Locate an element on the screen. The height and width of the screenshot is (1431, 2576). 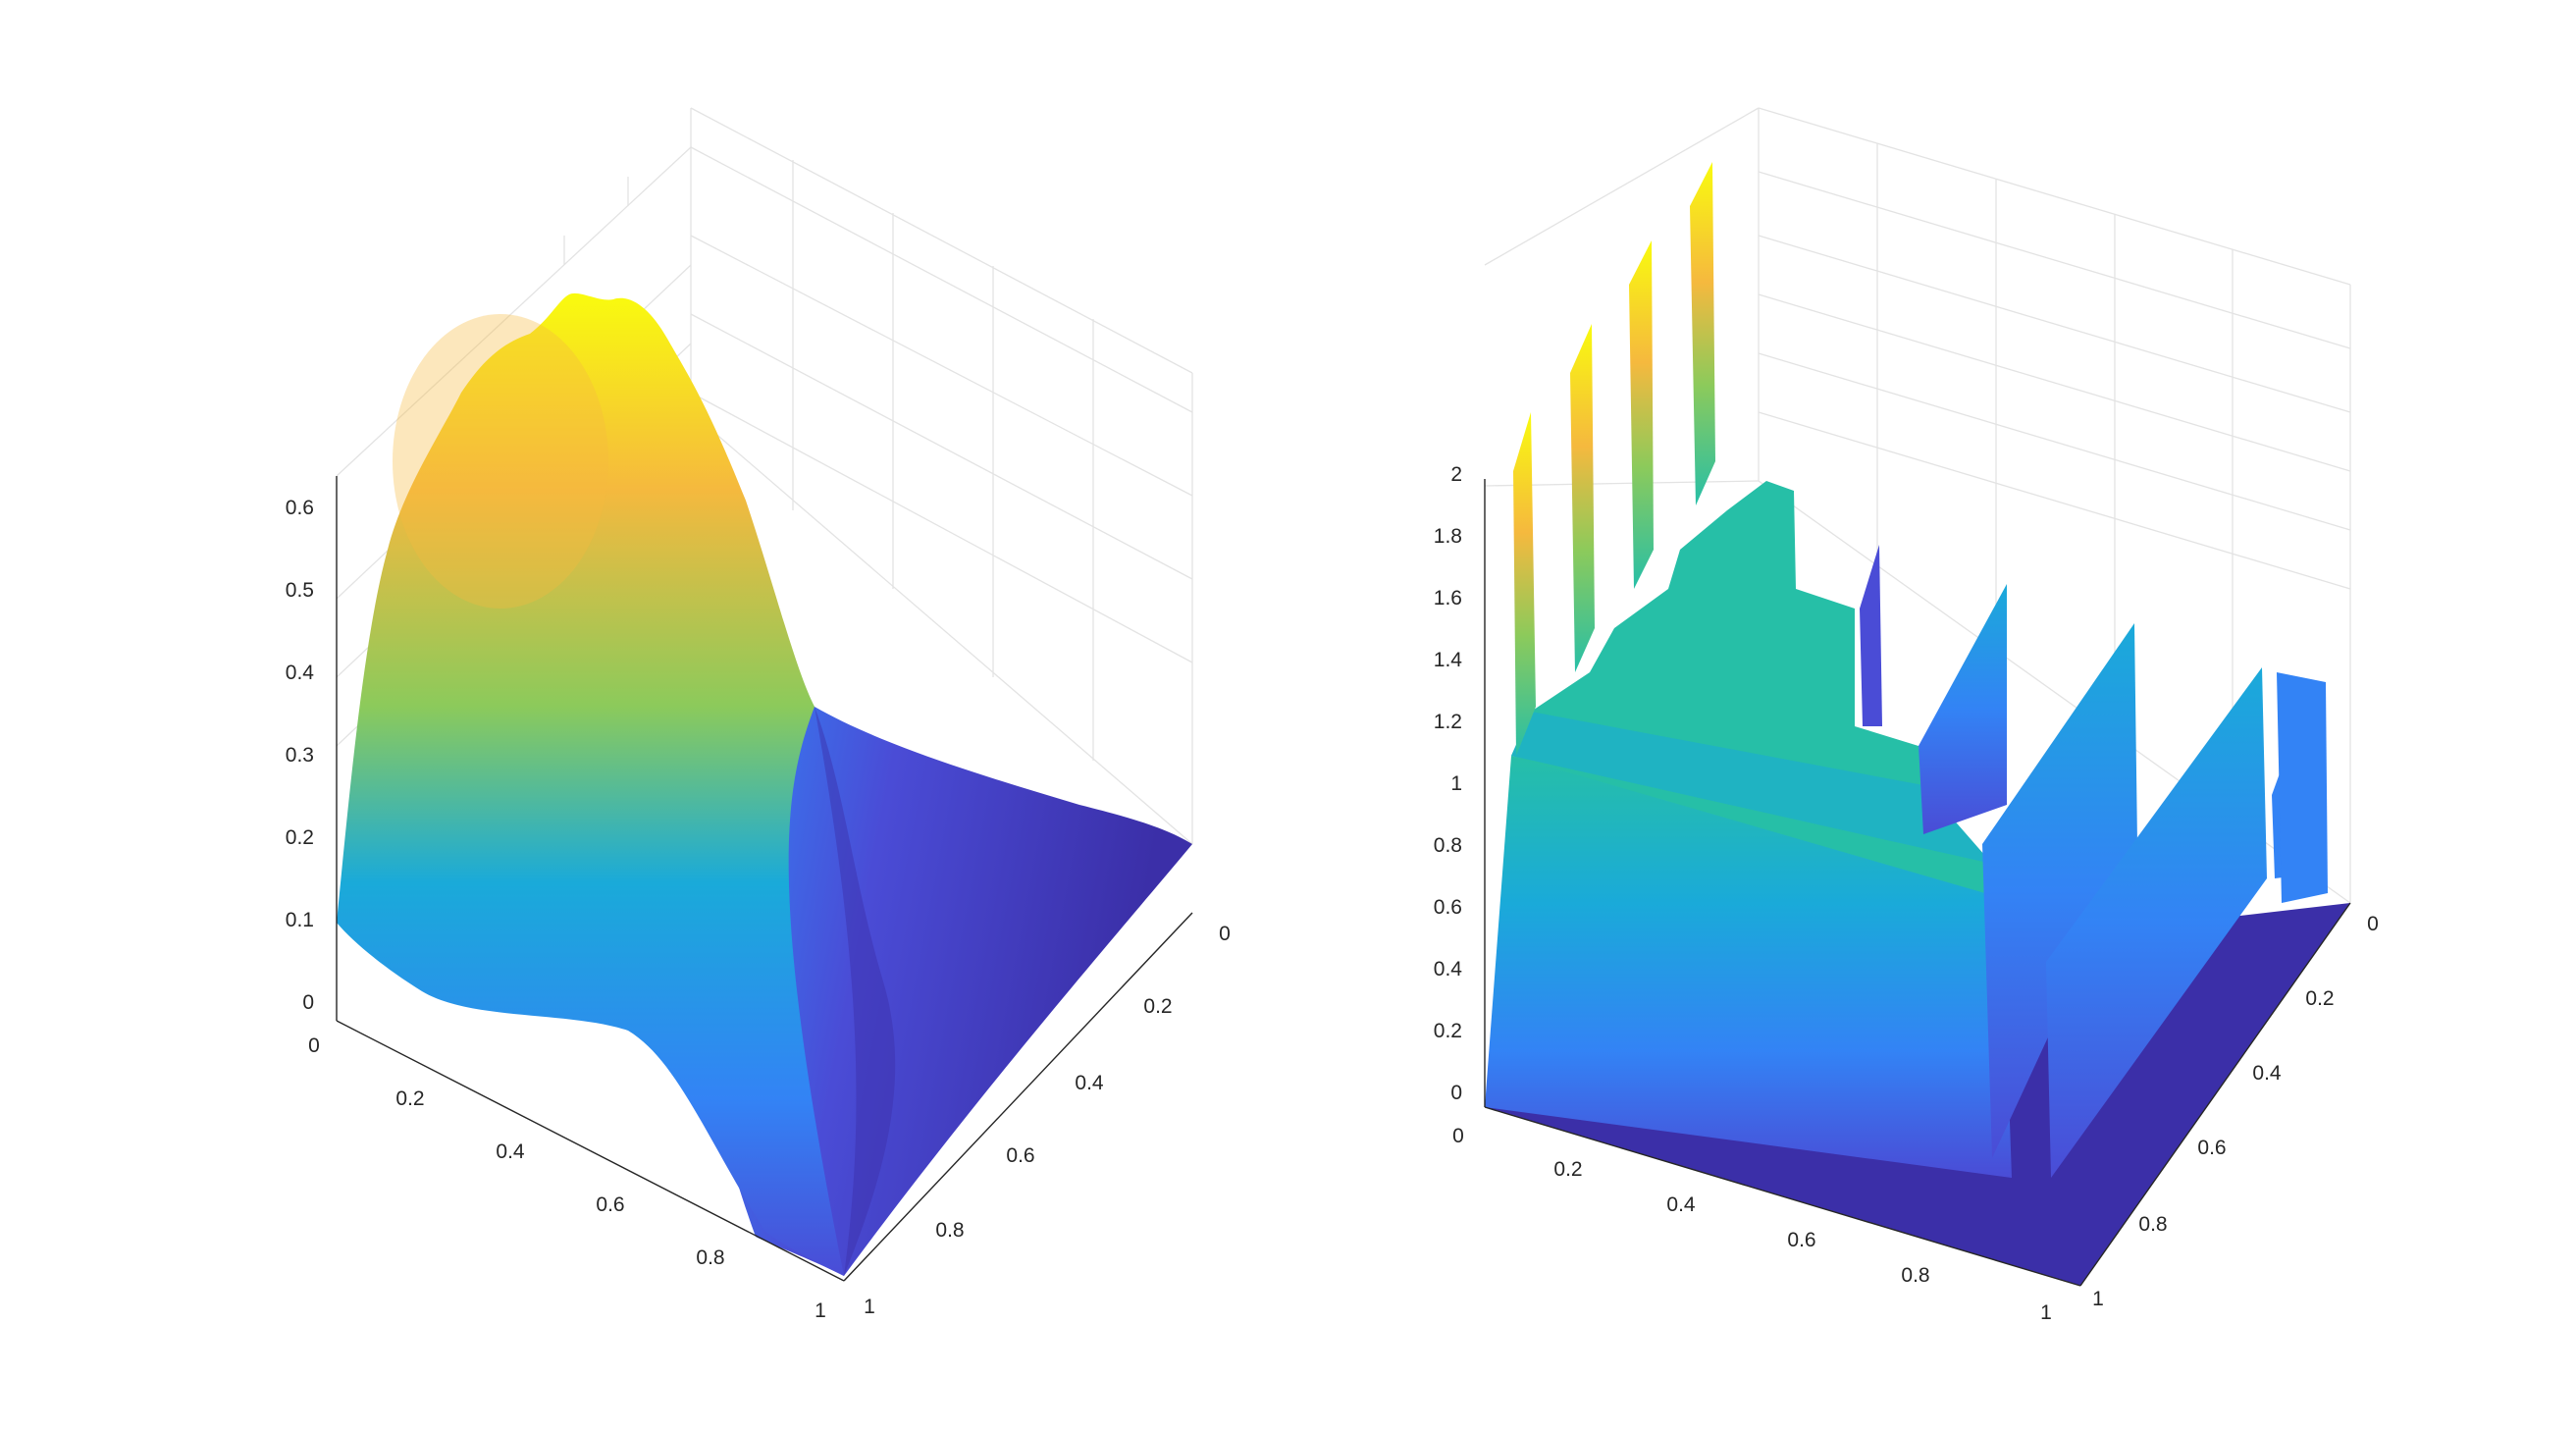
ticks-right-z: 0 0.2 0.4 0.6 0.8 1 1.2 1.4 1.6 1.8 2 is located at coordinates (1448, 783).